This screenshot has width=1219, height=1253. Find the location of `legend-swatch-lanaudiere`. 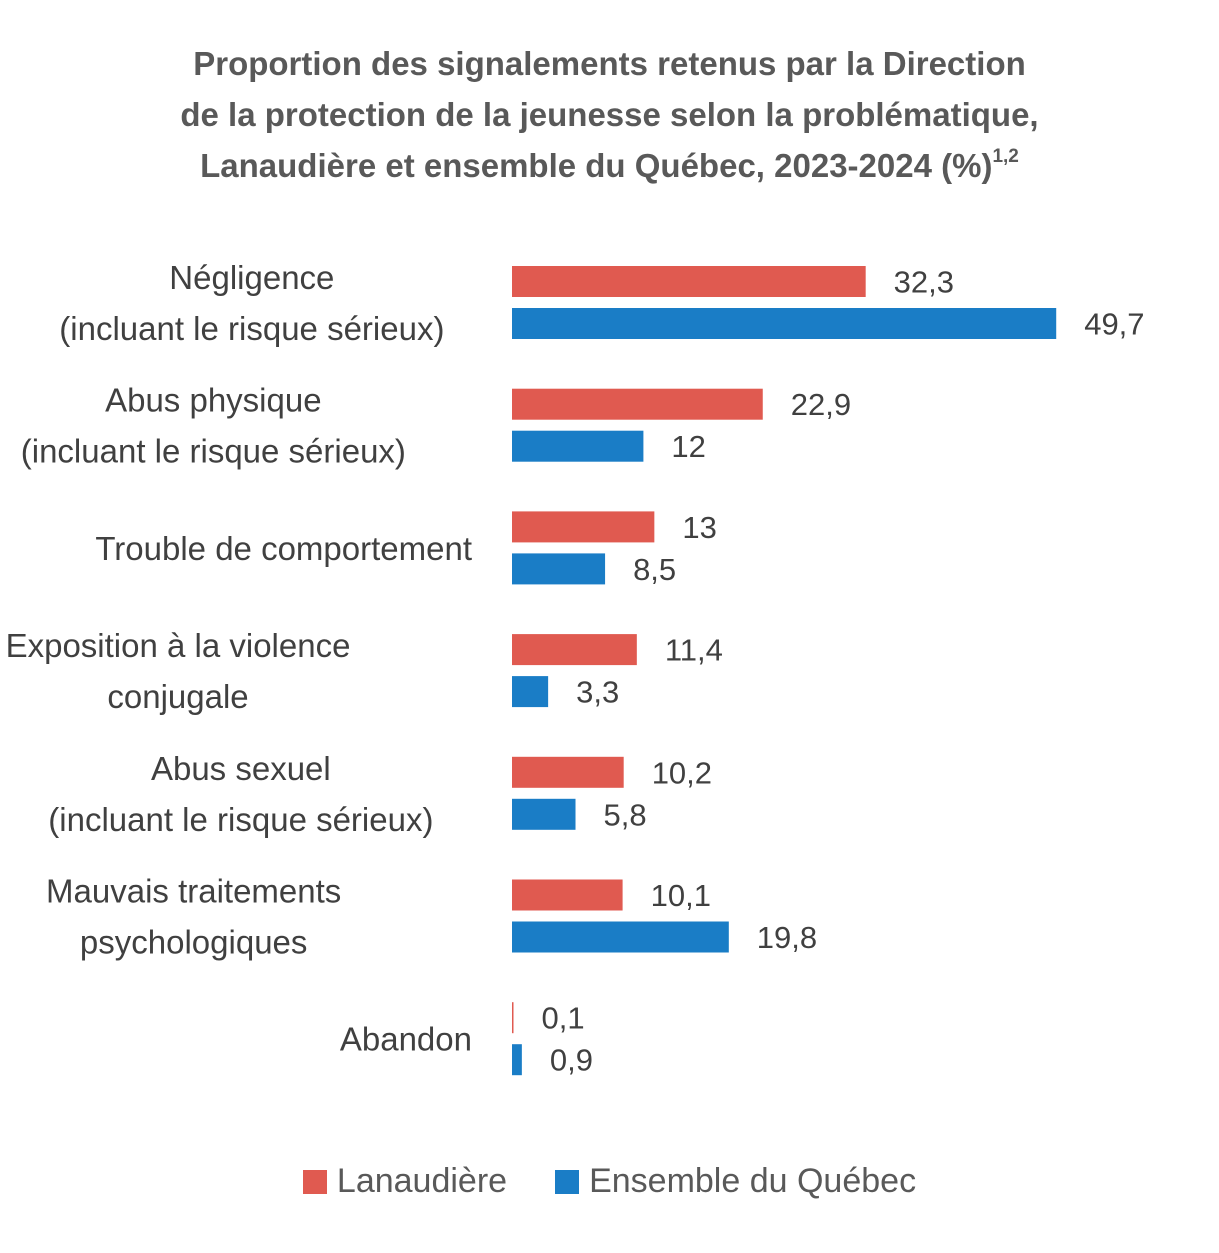

legend-swatch-lanaudiere is located at coordinates (314, 1181).